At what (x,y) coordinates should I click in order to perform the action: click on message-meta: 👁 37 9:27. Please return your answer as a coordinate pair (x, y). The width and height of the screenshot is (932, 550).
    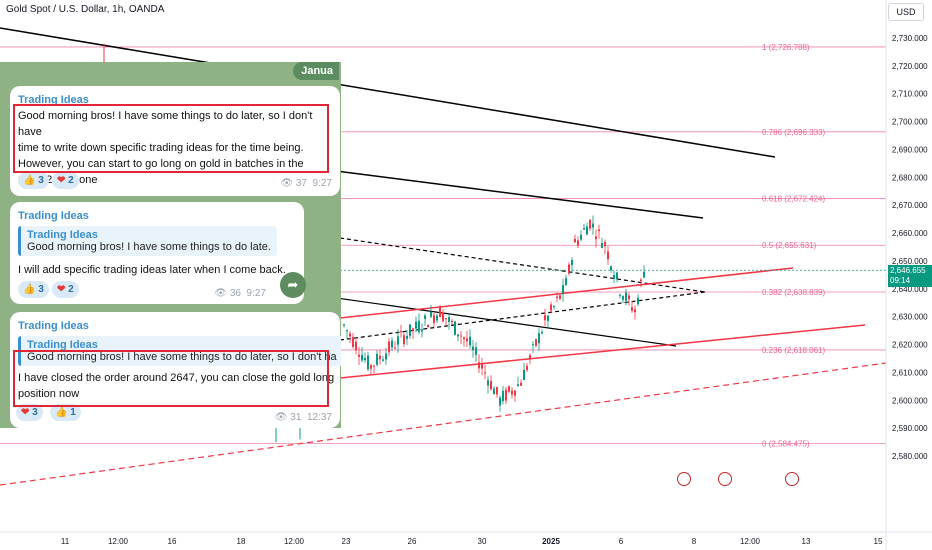
    Looking at the image, I should click on (306, 183).